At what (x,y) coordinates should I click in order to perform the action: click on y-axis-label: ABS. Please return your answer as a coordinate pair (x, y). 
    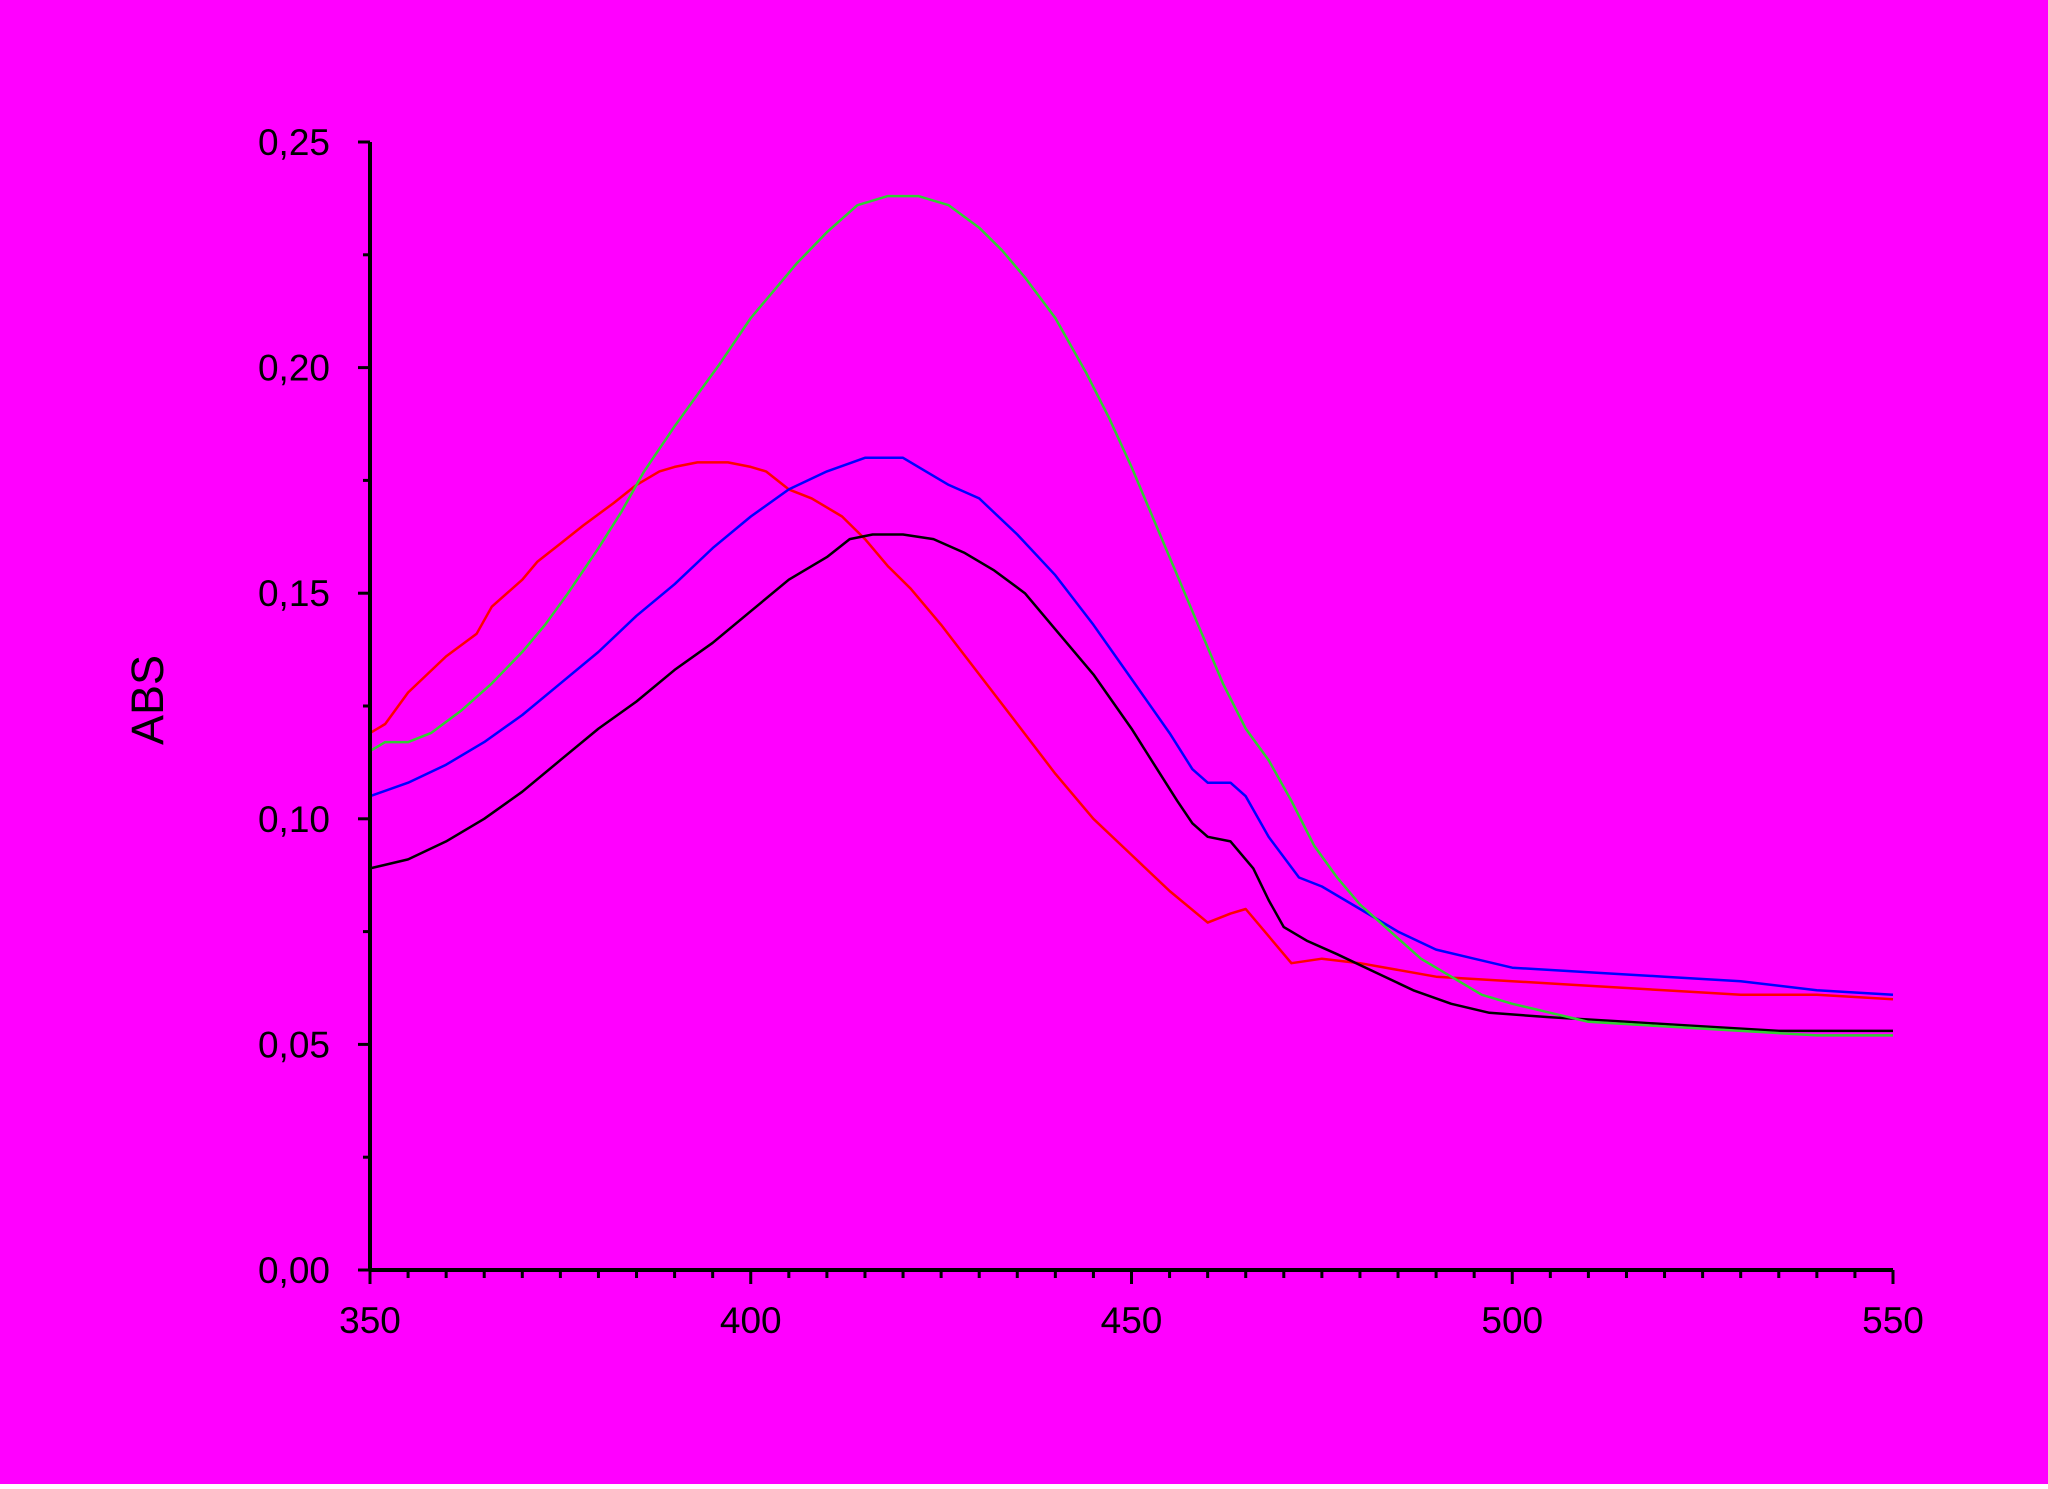
    Looking at the image, I should click on (147, 700).